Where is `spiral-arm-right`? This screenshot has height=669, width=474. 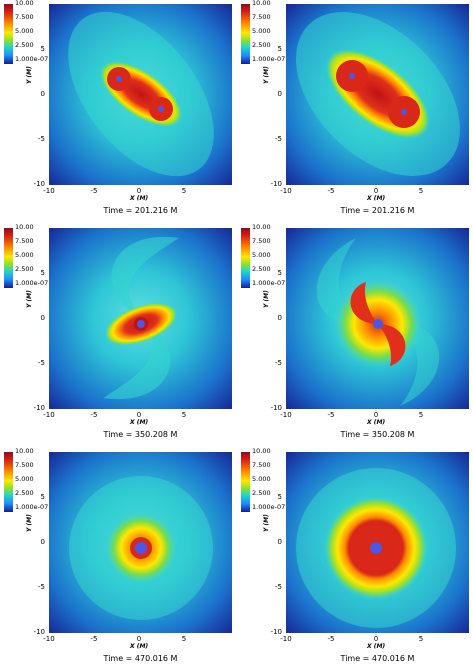 spiral-arm-right is located at coordinates (409, 364).